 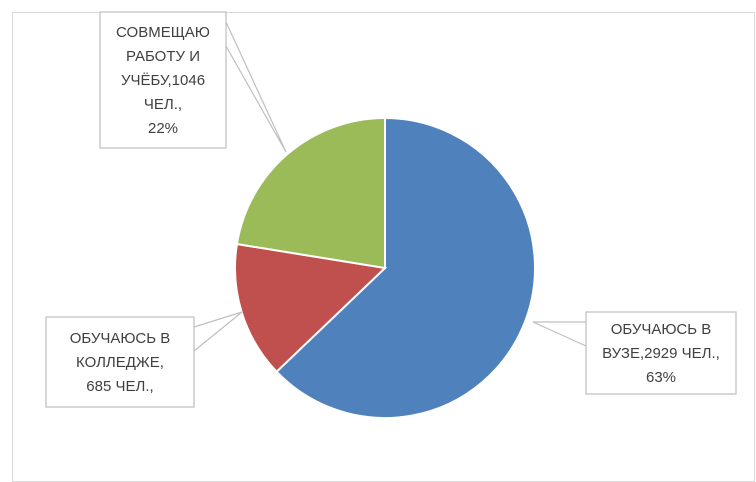 I want to click on data-label: СОВМЕЩАЮ, so click(x=163, y=32).